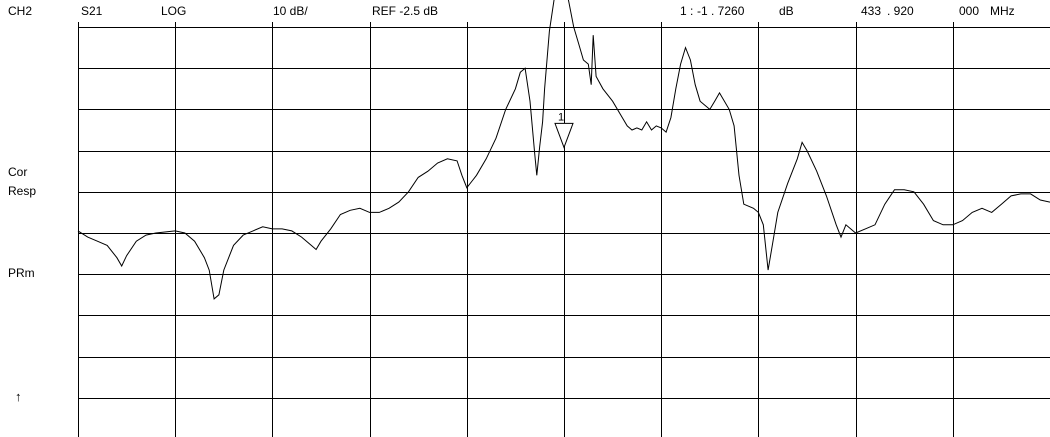  What do you see at coordinates (18, 172) in the screenshot?
I see `cor-label: Cor` at bounding box center [18, 172].